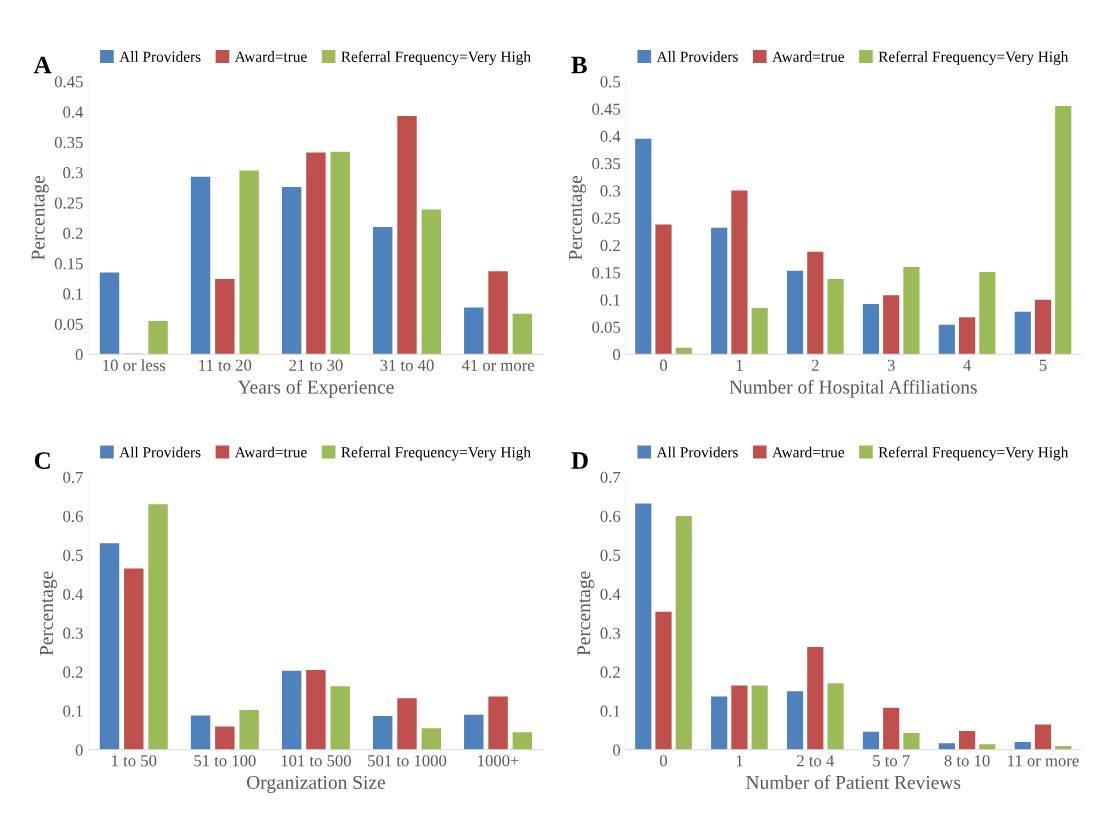 This screenshot has width=1103, height=815. I want to click on x-tick-label: 21 to 30, so click(316, 365).